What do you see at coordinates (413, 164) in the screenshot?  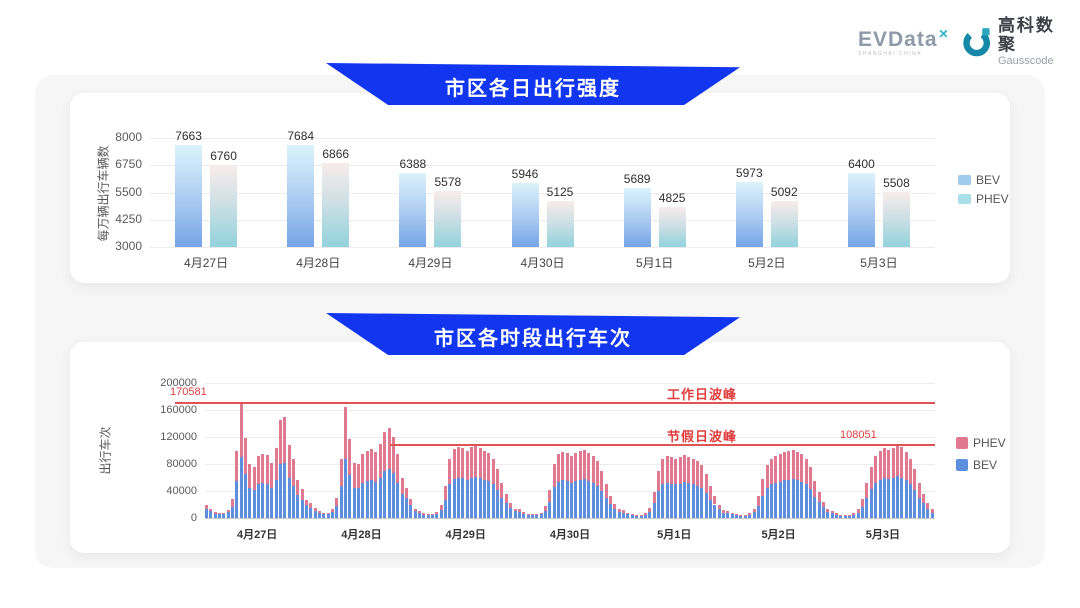 I see `bev-bar-value: 6388` at bounding box center [413, 164].